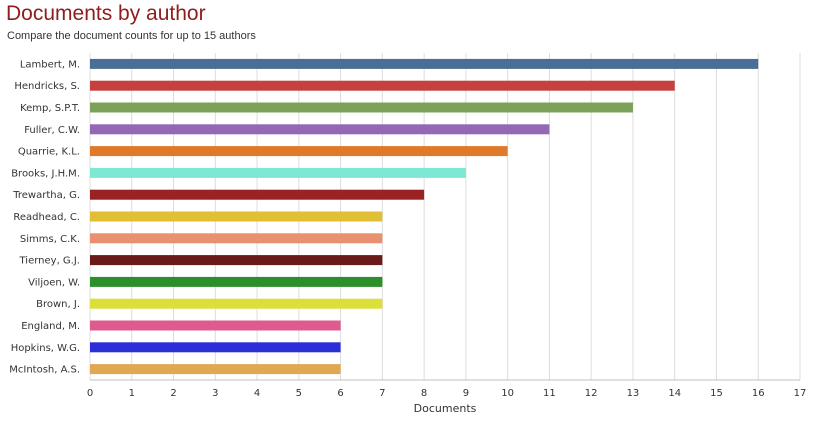 Image resolution: width=829 pixels, height=422 pixels. Describe the element at coordinates (50, 261) in the screenshot. I see `category-label: Tierney, G.J.` at that location.